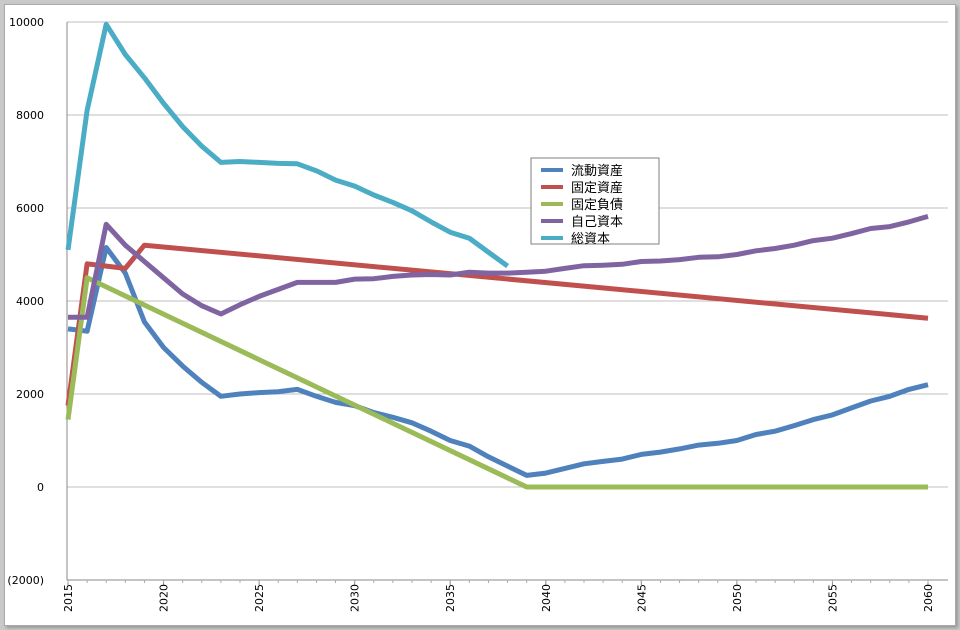  Describe the element at coordinates (597, 171) in the screenshot. I see `legend-entry: 流動資産` at that location.